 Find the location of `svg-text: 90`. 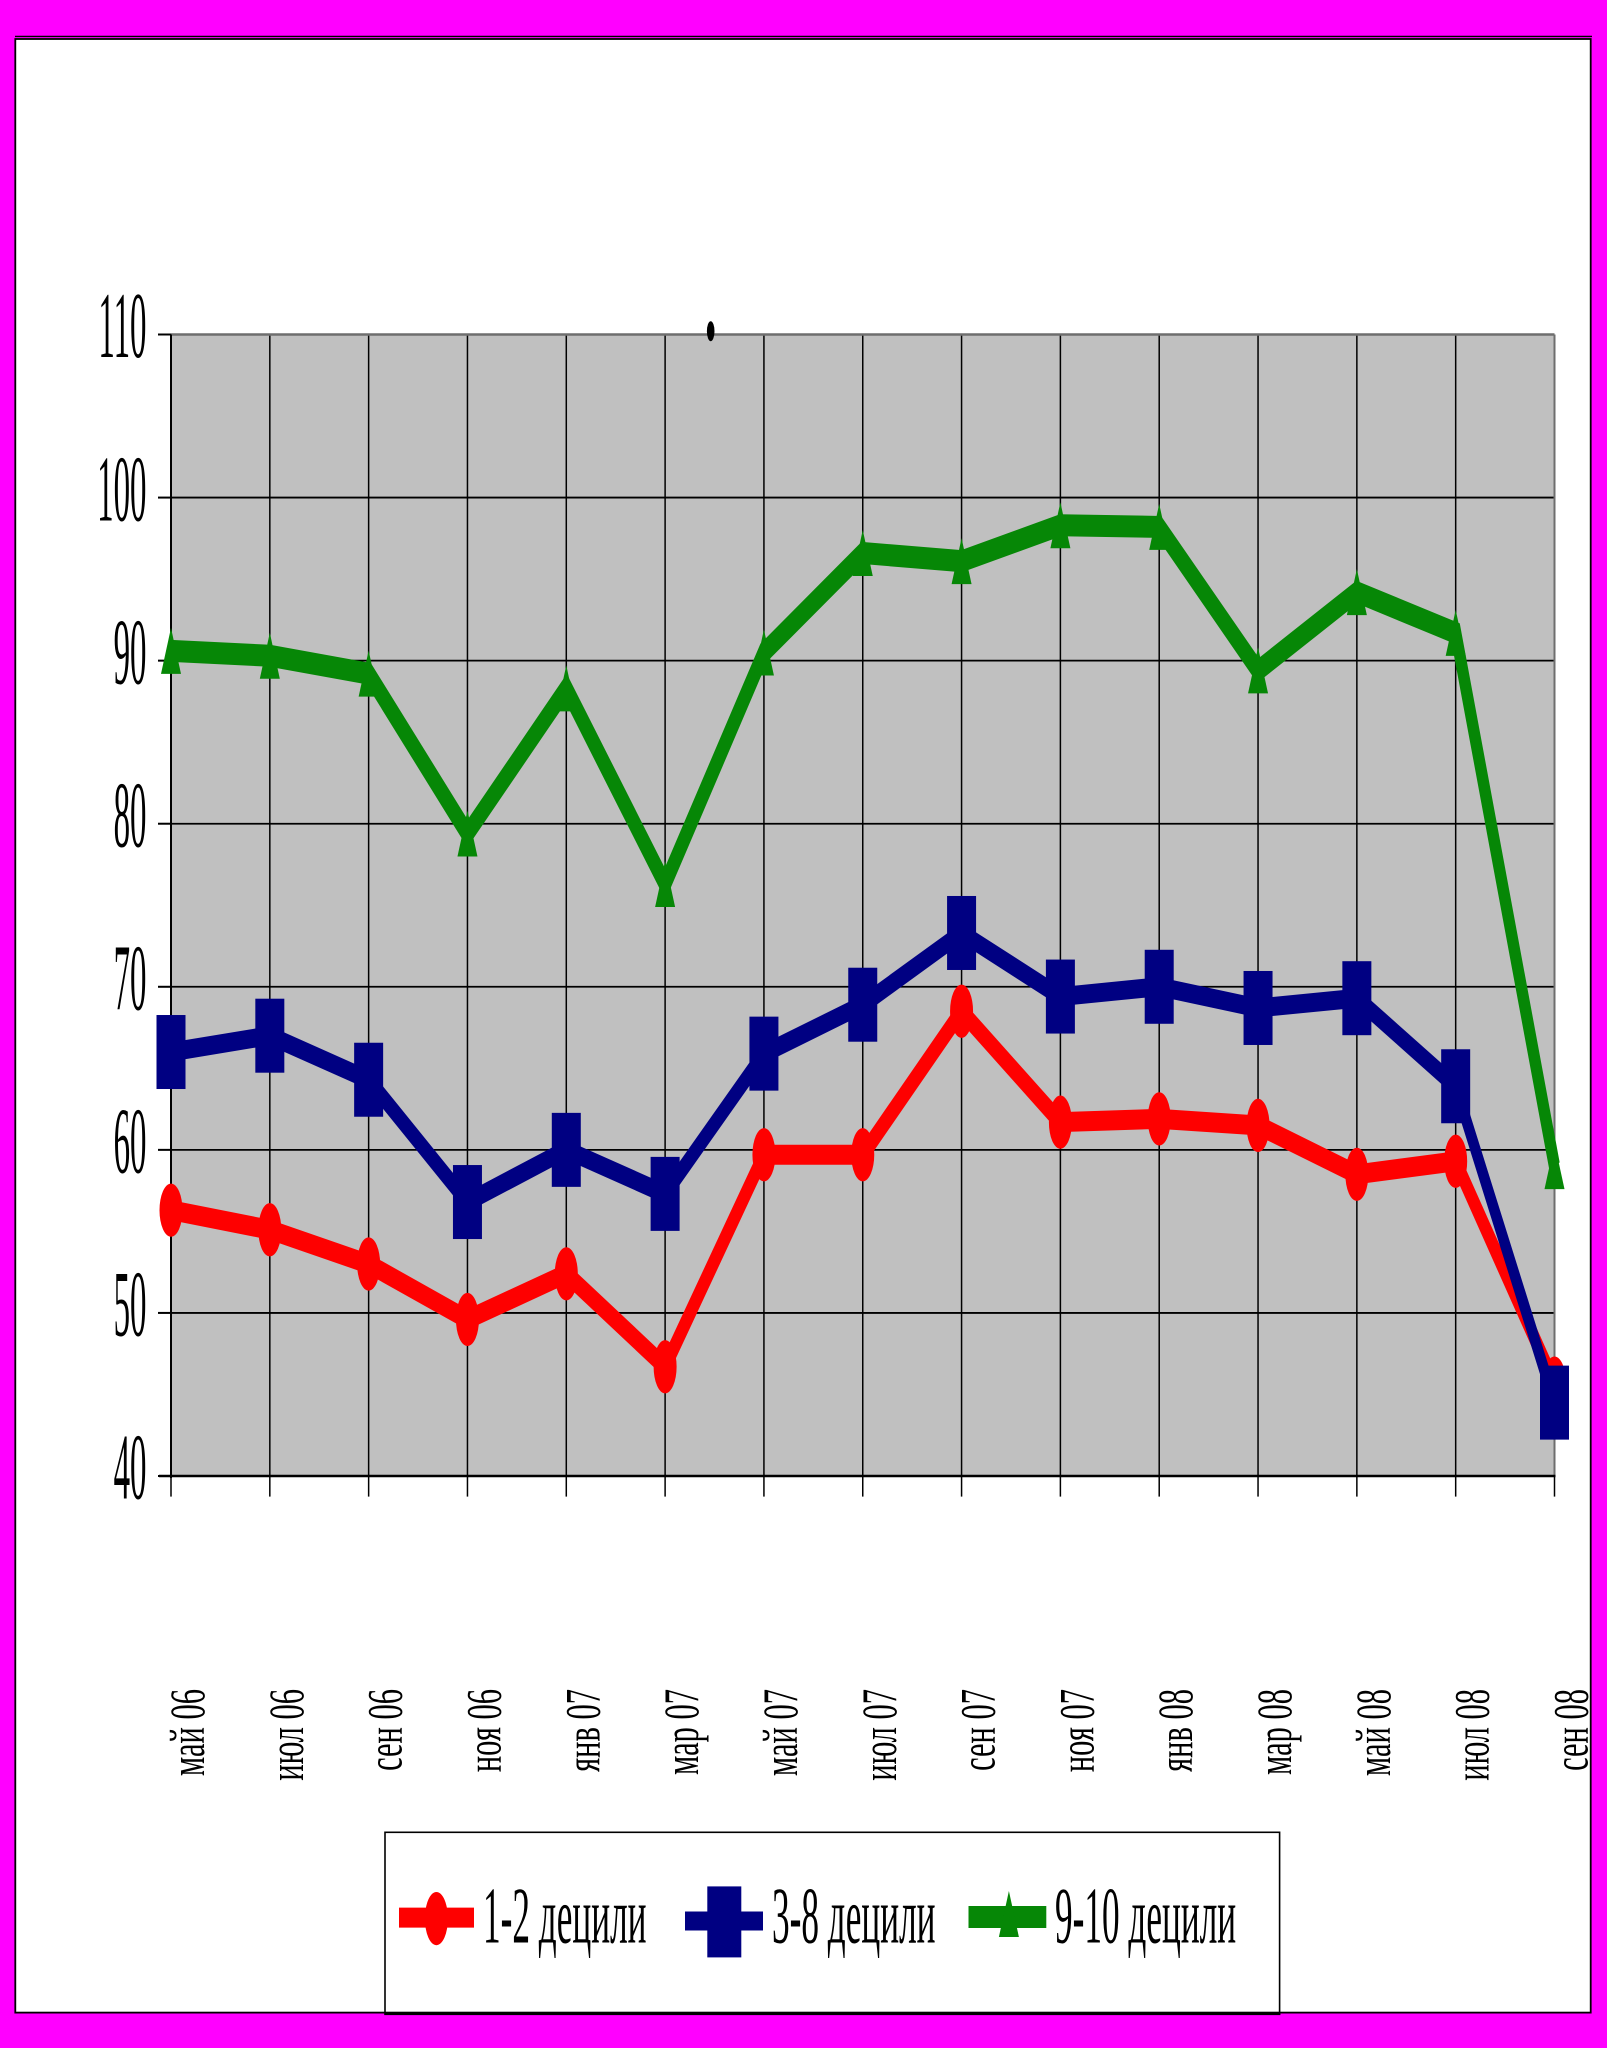

svg-text: 90 is located at coordinates (130, 653).